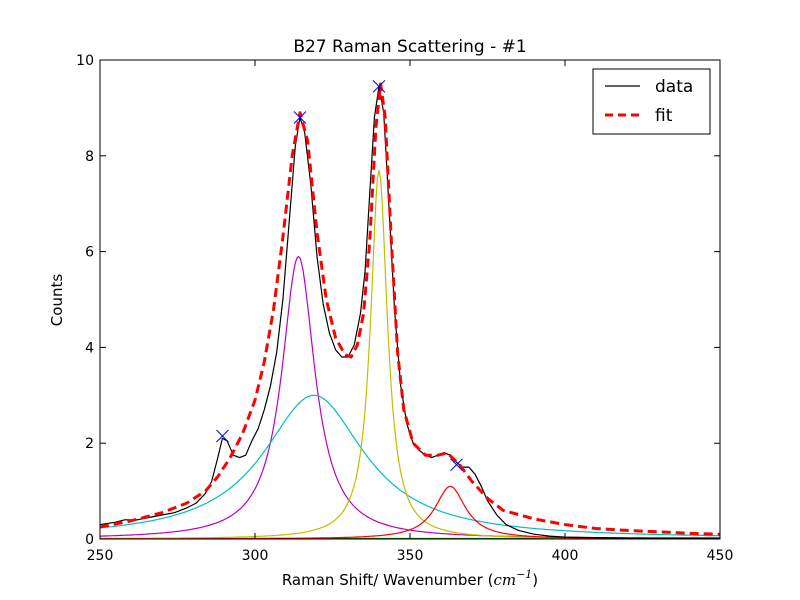  What do you see at coordinates (89, 253) in the screenshot?
I see `y-tick-label: 6` at bounding box center [89, 253].